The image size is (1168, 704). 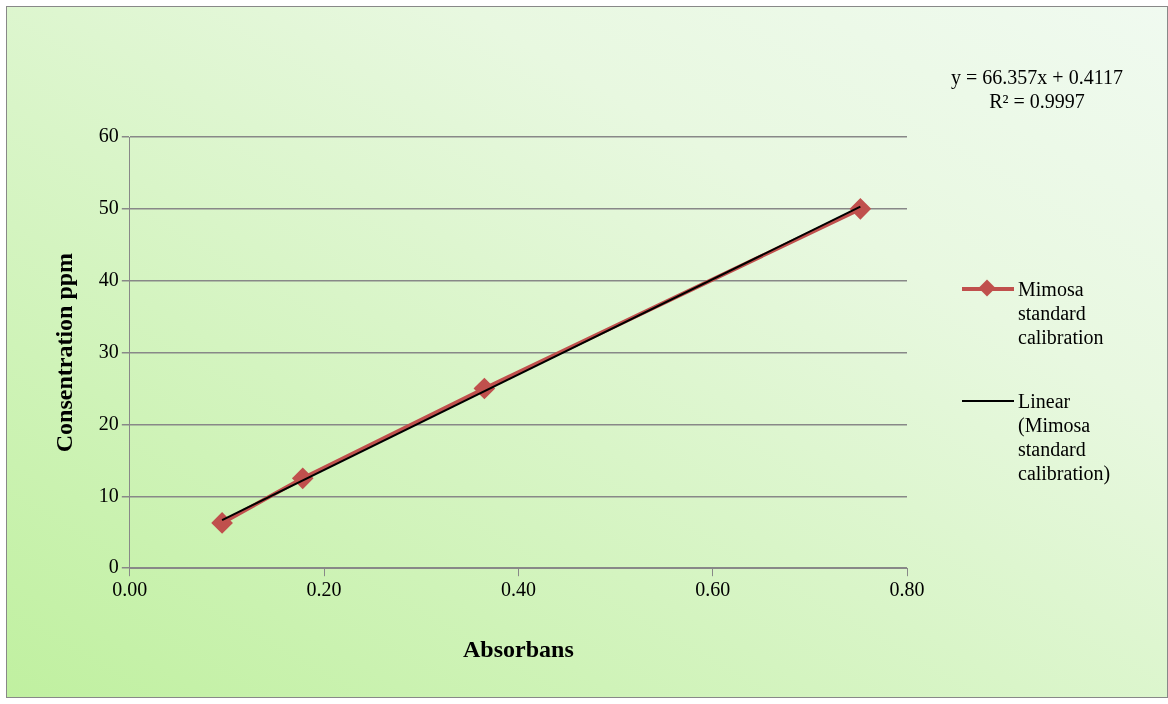 I want to click on y-tick-label: 20, so click(x=108, y=422).